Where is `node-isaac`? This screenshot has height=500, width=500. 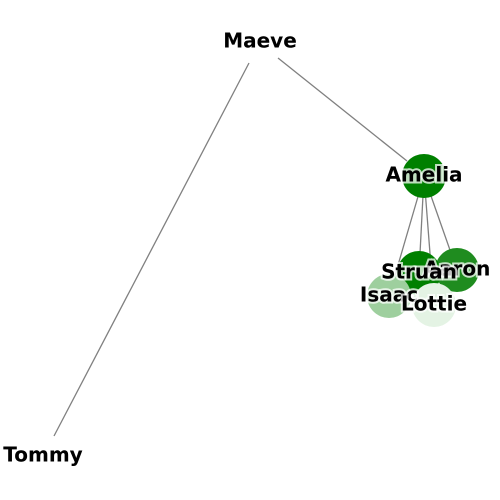
node-isaac is located at coordinates (389, 296).